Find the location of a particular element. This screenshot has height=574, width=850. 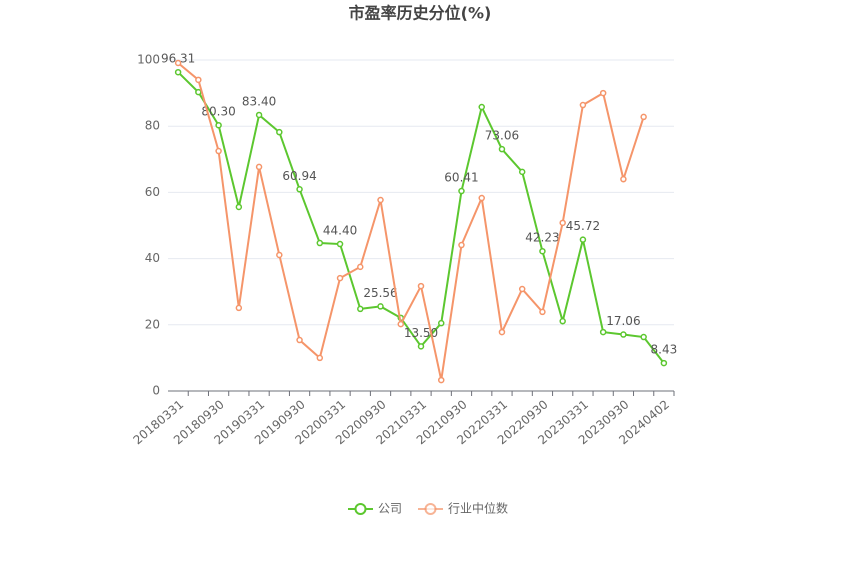

data-label: 44.40 is located at coordinates (340, 231).